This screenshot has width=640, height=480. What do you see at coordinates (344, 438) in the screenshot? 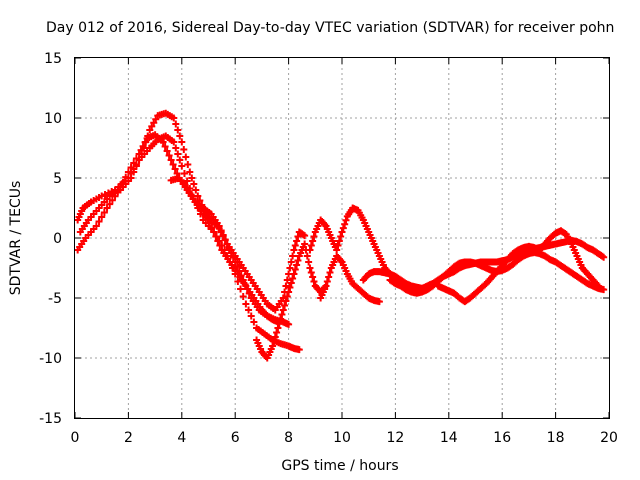
I see `x-tick-labels: 0 2 4 6 8 10 12 14 16 18 20` at bounding box center [344, 438].